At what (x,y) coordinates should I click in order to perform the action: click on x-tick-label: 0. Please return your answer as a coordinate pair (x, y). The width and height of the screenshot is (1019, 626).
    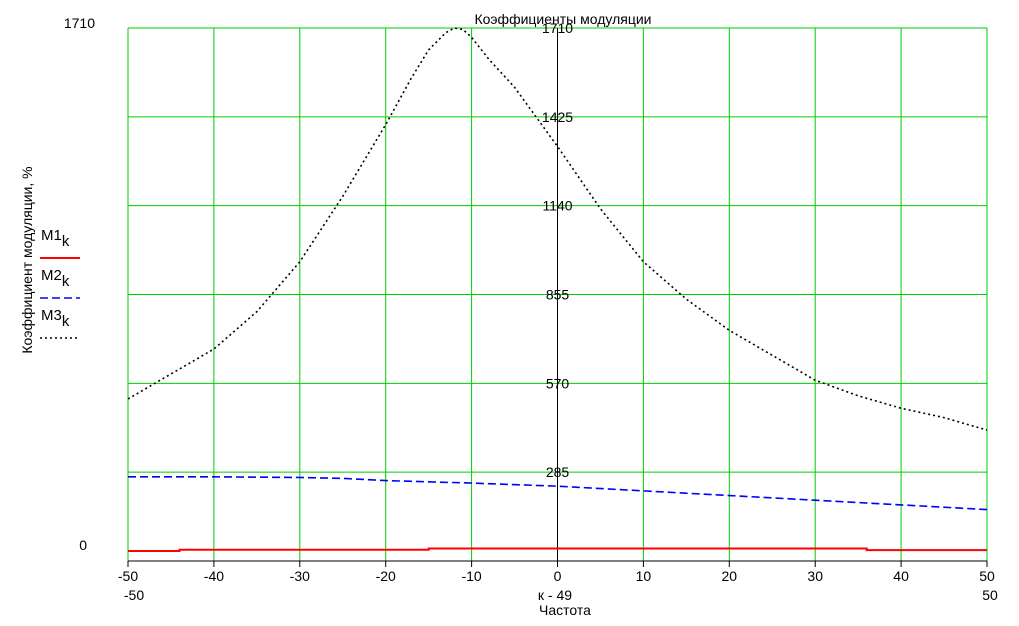
    Looking at the image, I should click on (558, 576).